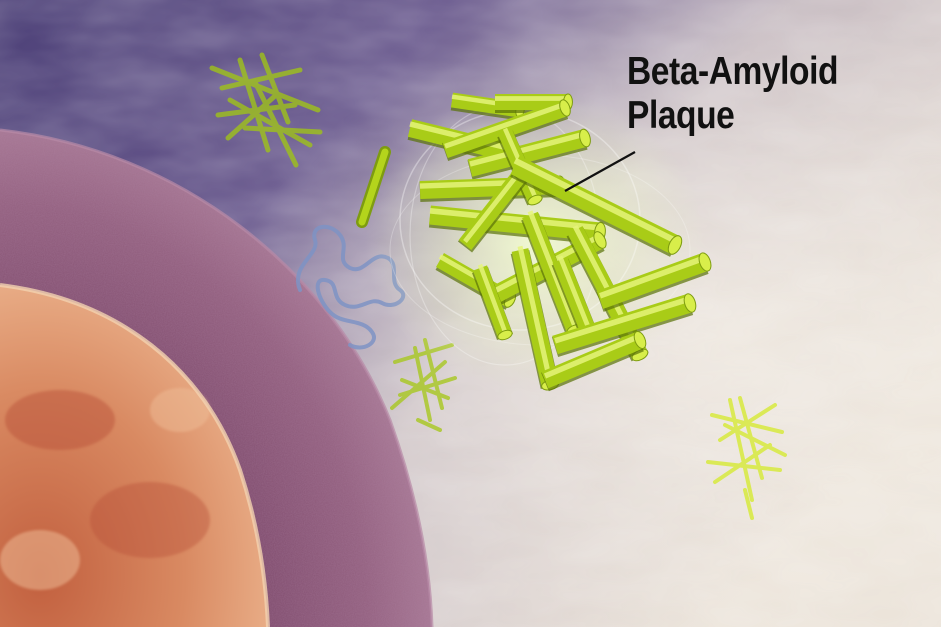 The width and height of the screenshot is (941, 627). What do you see at coordinates (373, 187) in the screenshot?
I see `loose-fibril-rod` at bounding box center [373, 187].